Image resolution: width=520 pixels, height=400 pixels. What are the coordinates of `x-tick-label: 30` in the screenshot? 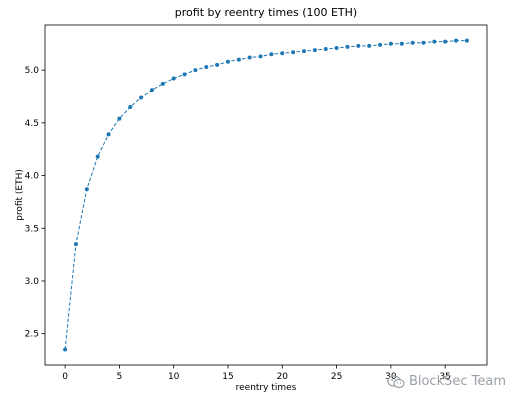 It's located at (391, 377).